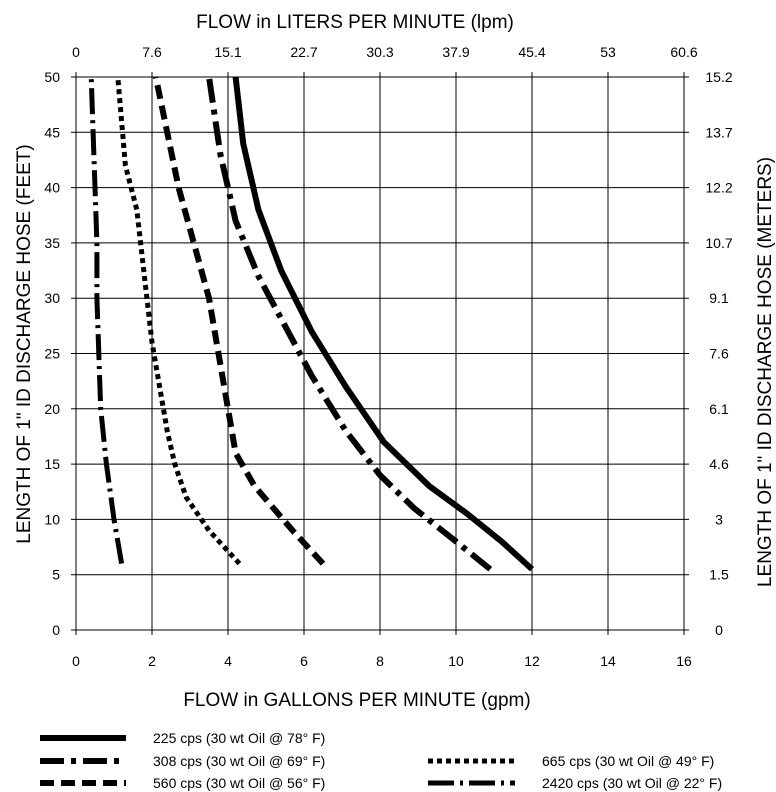  Describe the element at coordinates (239, 761) in the screenshot. I see `legend-label-2: 308 cps (30 wt Oil @ 69° F)` at that location.